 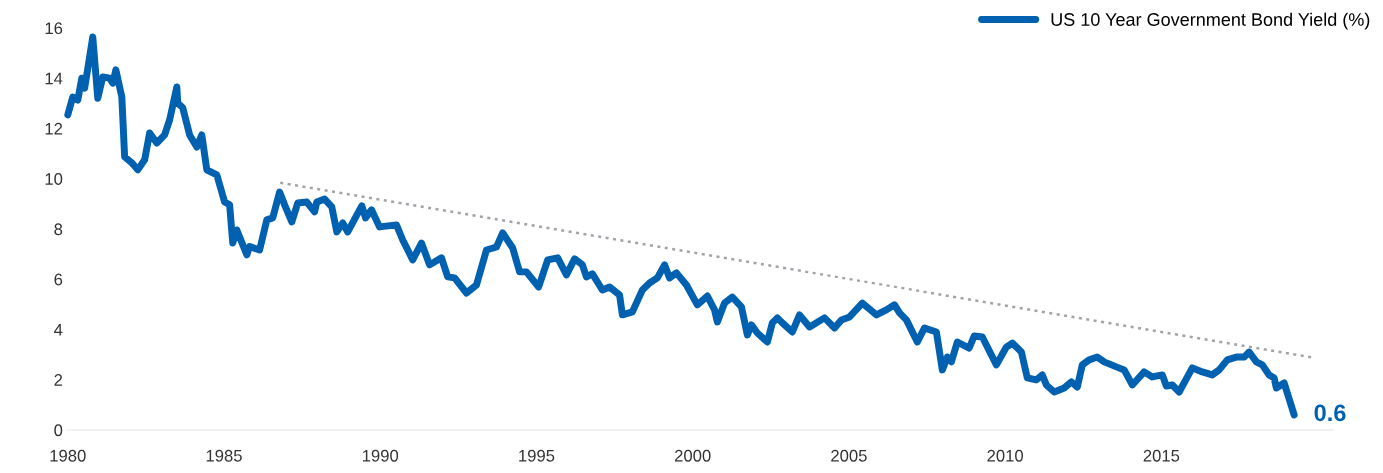 I want to click on y-tick-label: 0, so click(x=58, y=430).